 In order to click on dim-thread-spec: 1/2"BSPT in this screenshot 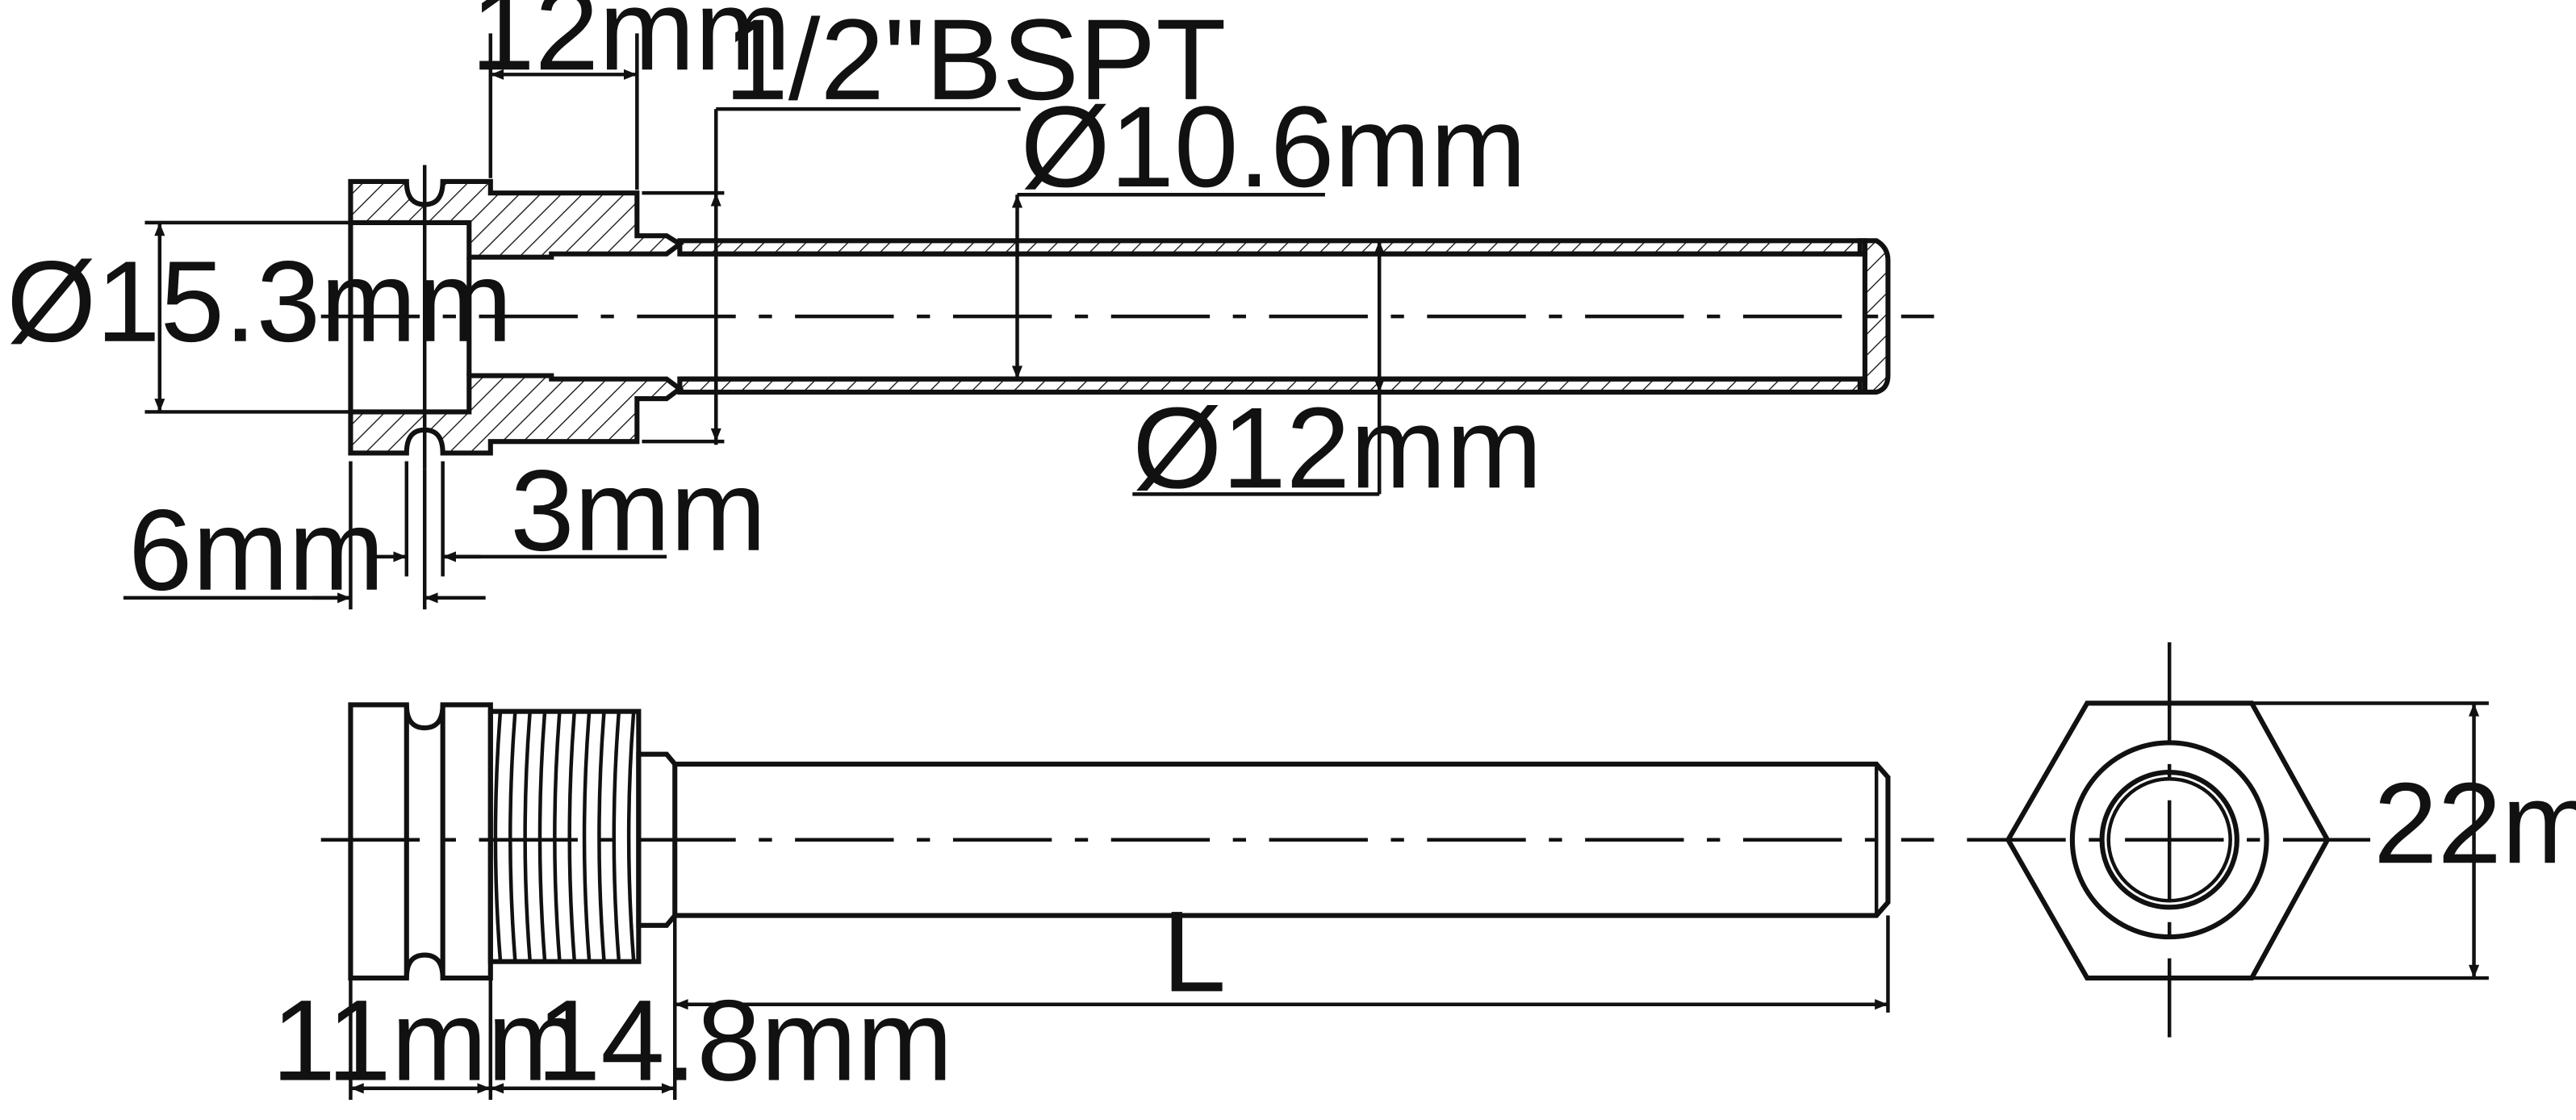, I will do `click(934, 223)`.